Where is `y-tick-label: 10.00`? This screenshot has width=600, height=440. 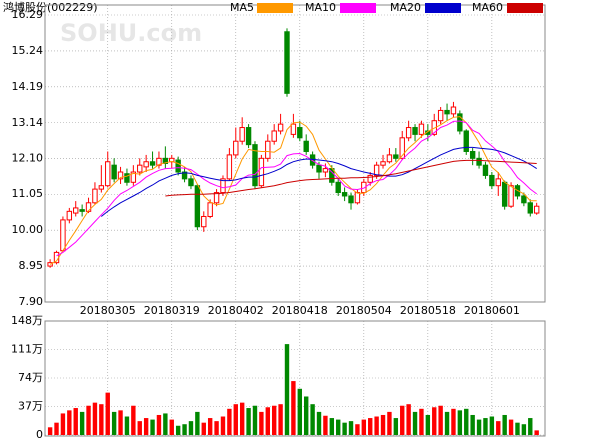
y-tick-label: 10.00 is located at coordinates (28, 229).